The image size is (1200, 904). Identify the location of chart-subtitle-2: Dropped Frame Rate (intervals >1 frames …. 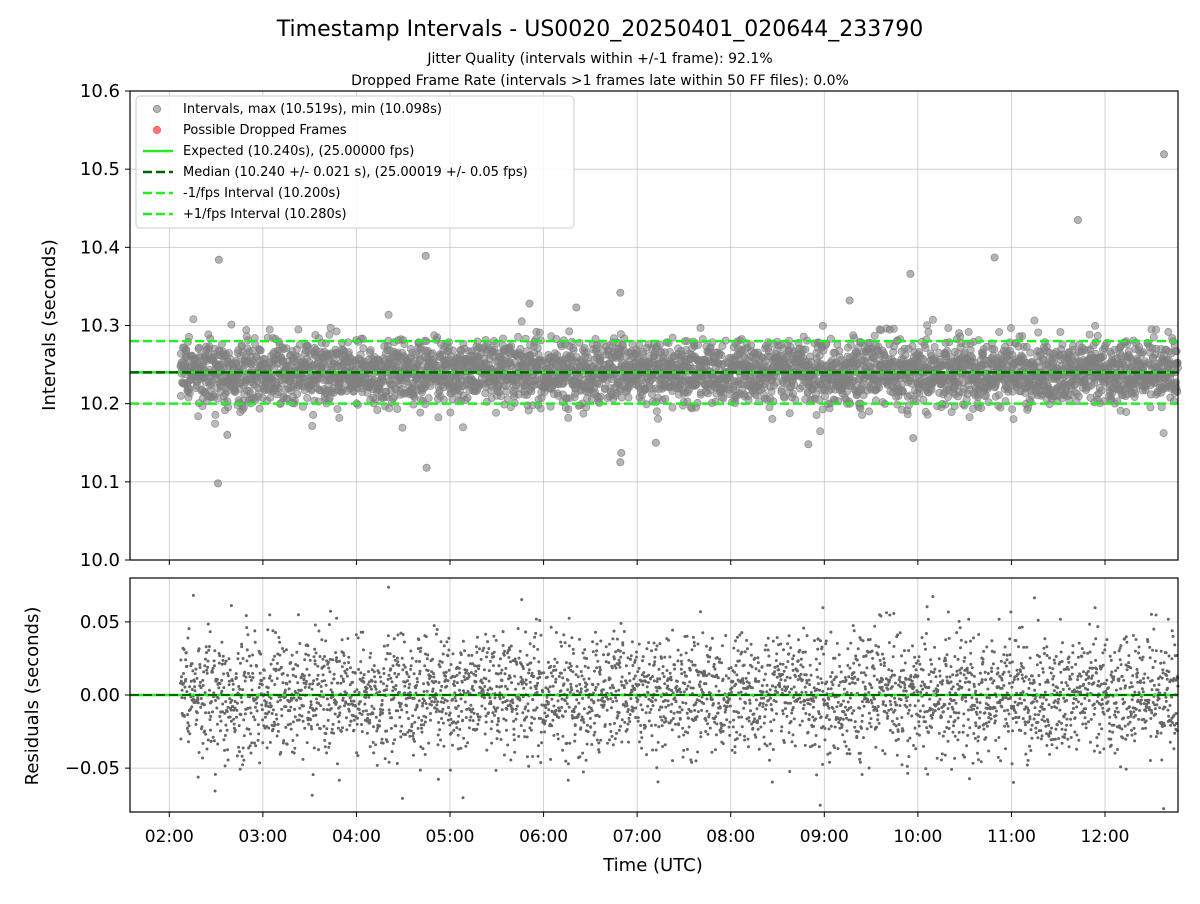
(600, 81).